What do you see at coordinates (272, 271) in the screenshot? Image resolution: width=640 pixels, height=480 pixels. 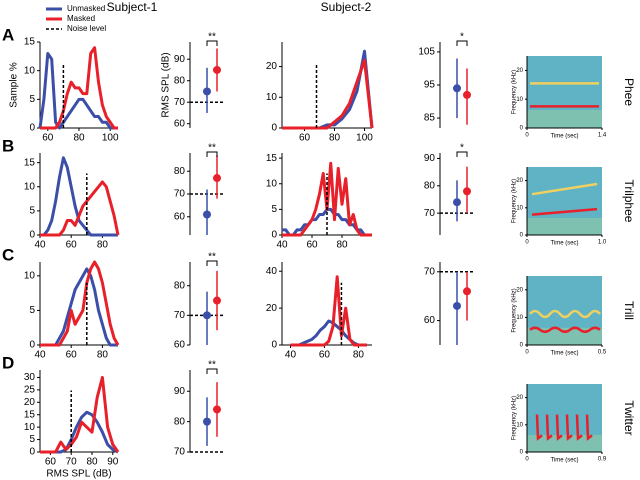 I see `y-tick-label: 40` at bounding box center [272, 271].